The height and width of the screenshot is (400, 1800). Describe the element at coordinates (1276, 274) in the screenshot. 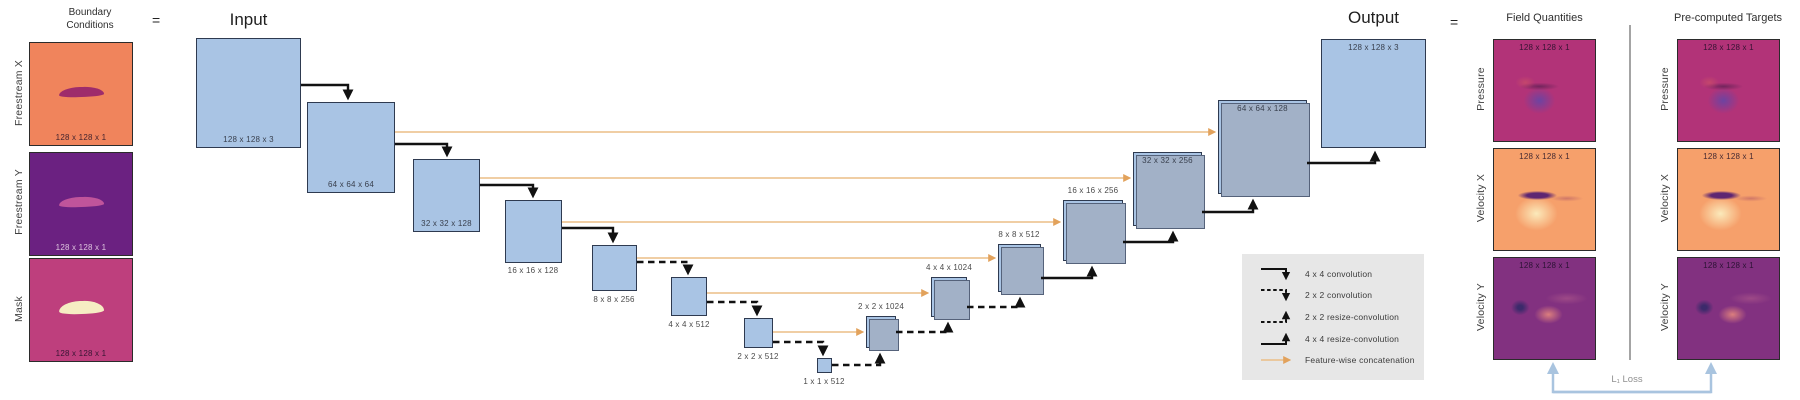

I see `legend-solid-down-arrow-icon` at that location.